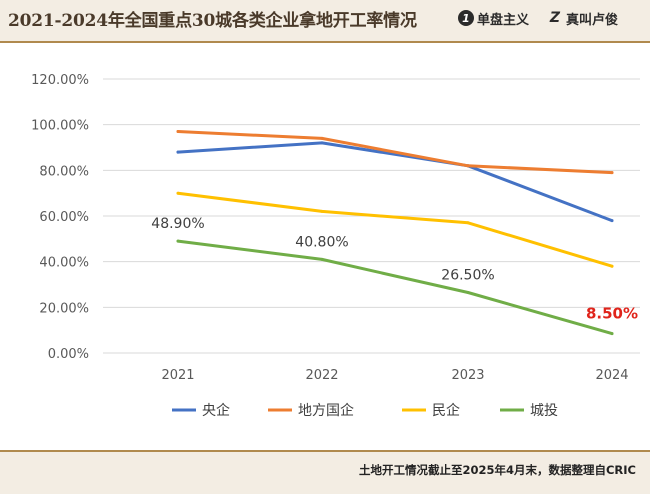 Image resolution: width=650 pixels, height=494 pixels. What do you see at coordinates (60, 126) in the screenshot?
I see `y-tick-label: 100.00%` at bounding box center [60, 126].